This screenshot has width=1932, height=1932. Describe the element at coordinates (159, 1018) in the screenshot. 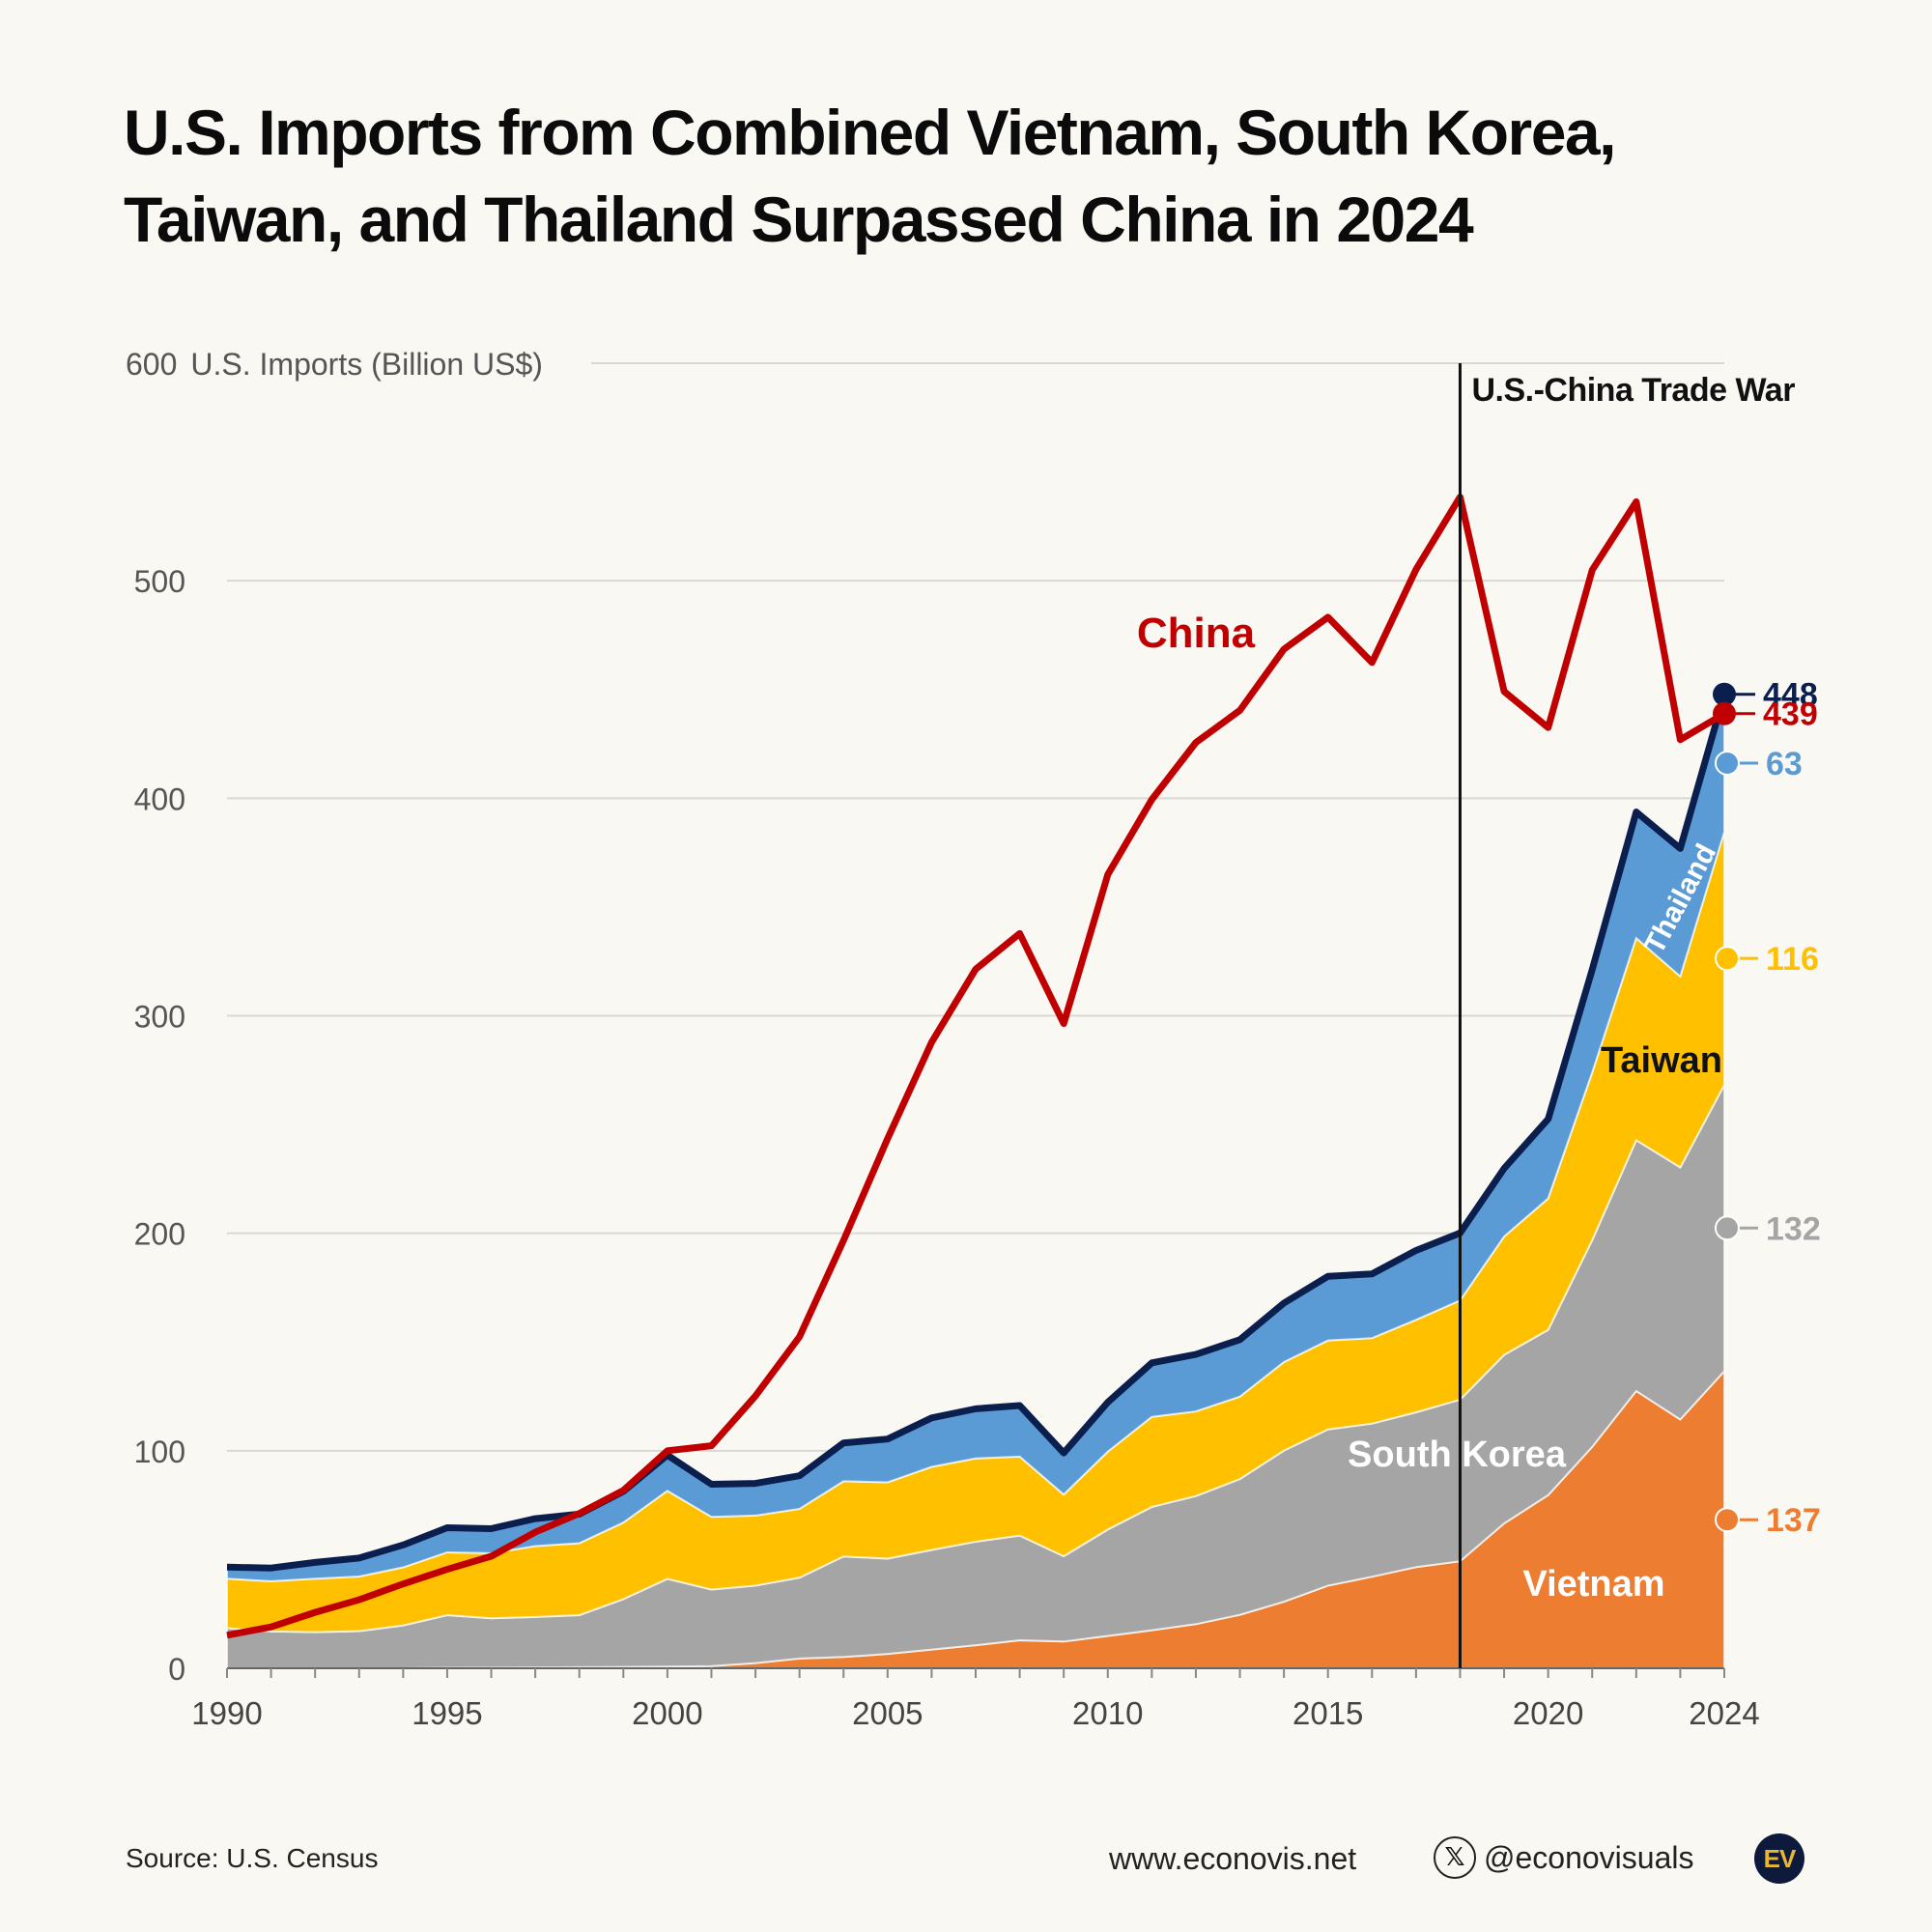

I see `y-tick-label: 300` at that location.